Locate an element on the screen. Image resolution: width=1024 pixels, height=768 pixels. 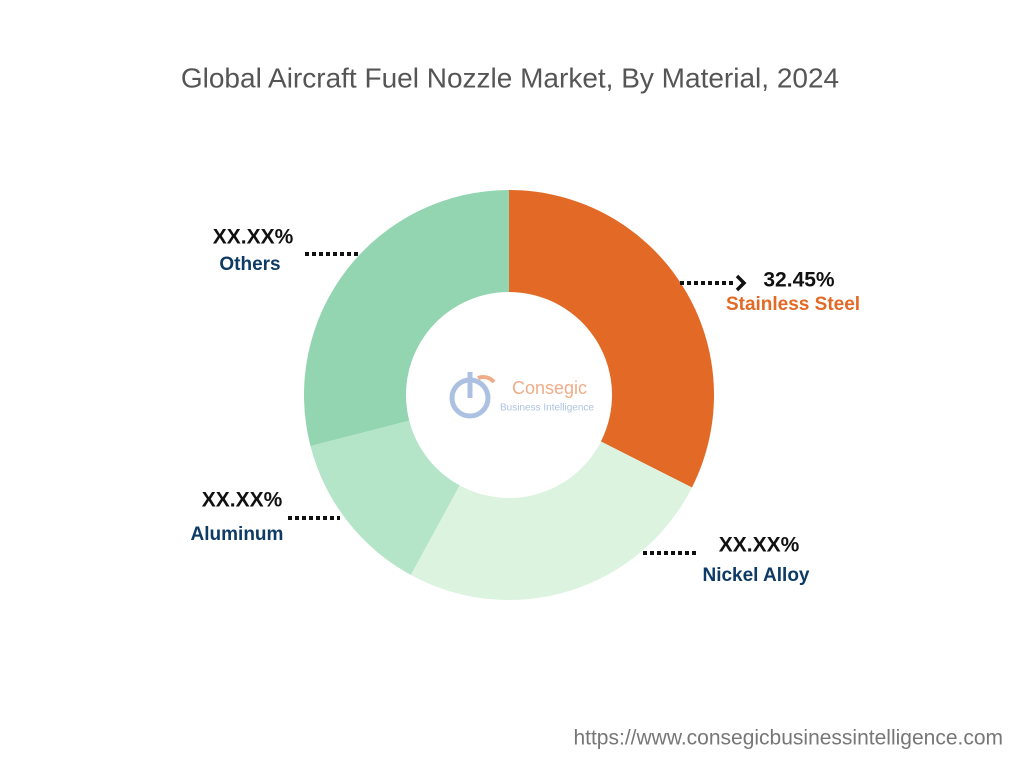
logo-arc is located at coordinates (486, 379).